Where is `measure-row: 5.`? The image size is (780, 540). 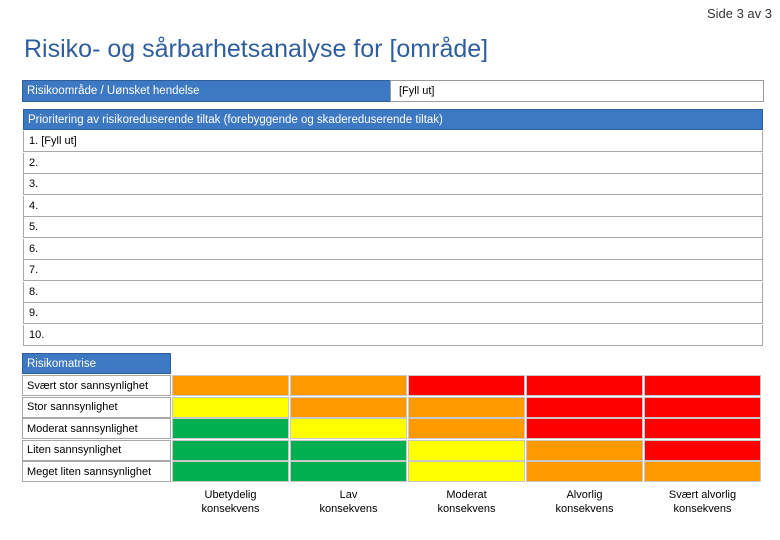 measure-row: 5. is located at coordinates (393, 227).